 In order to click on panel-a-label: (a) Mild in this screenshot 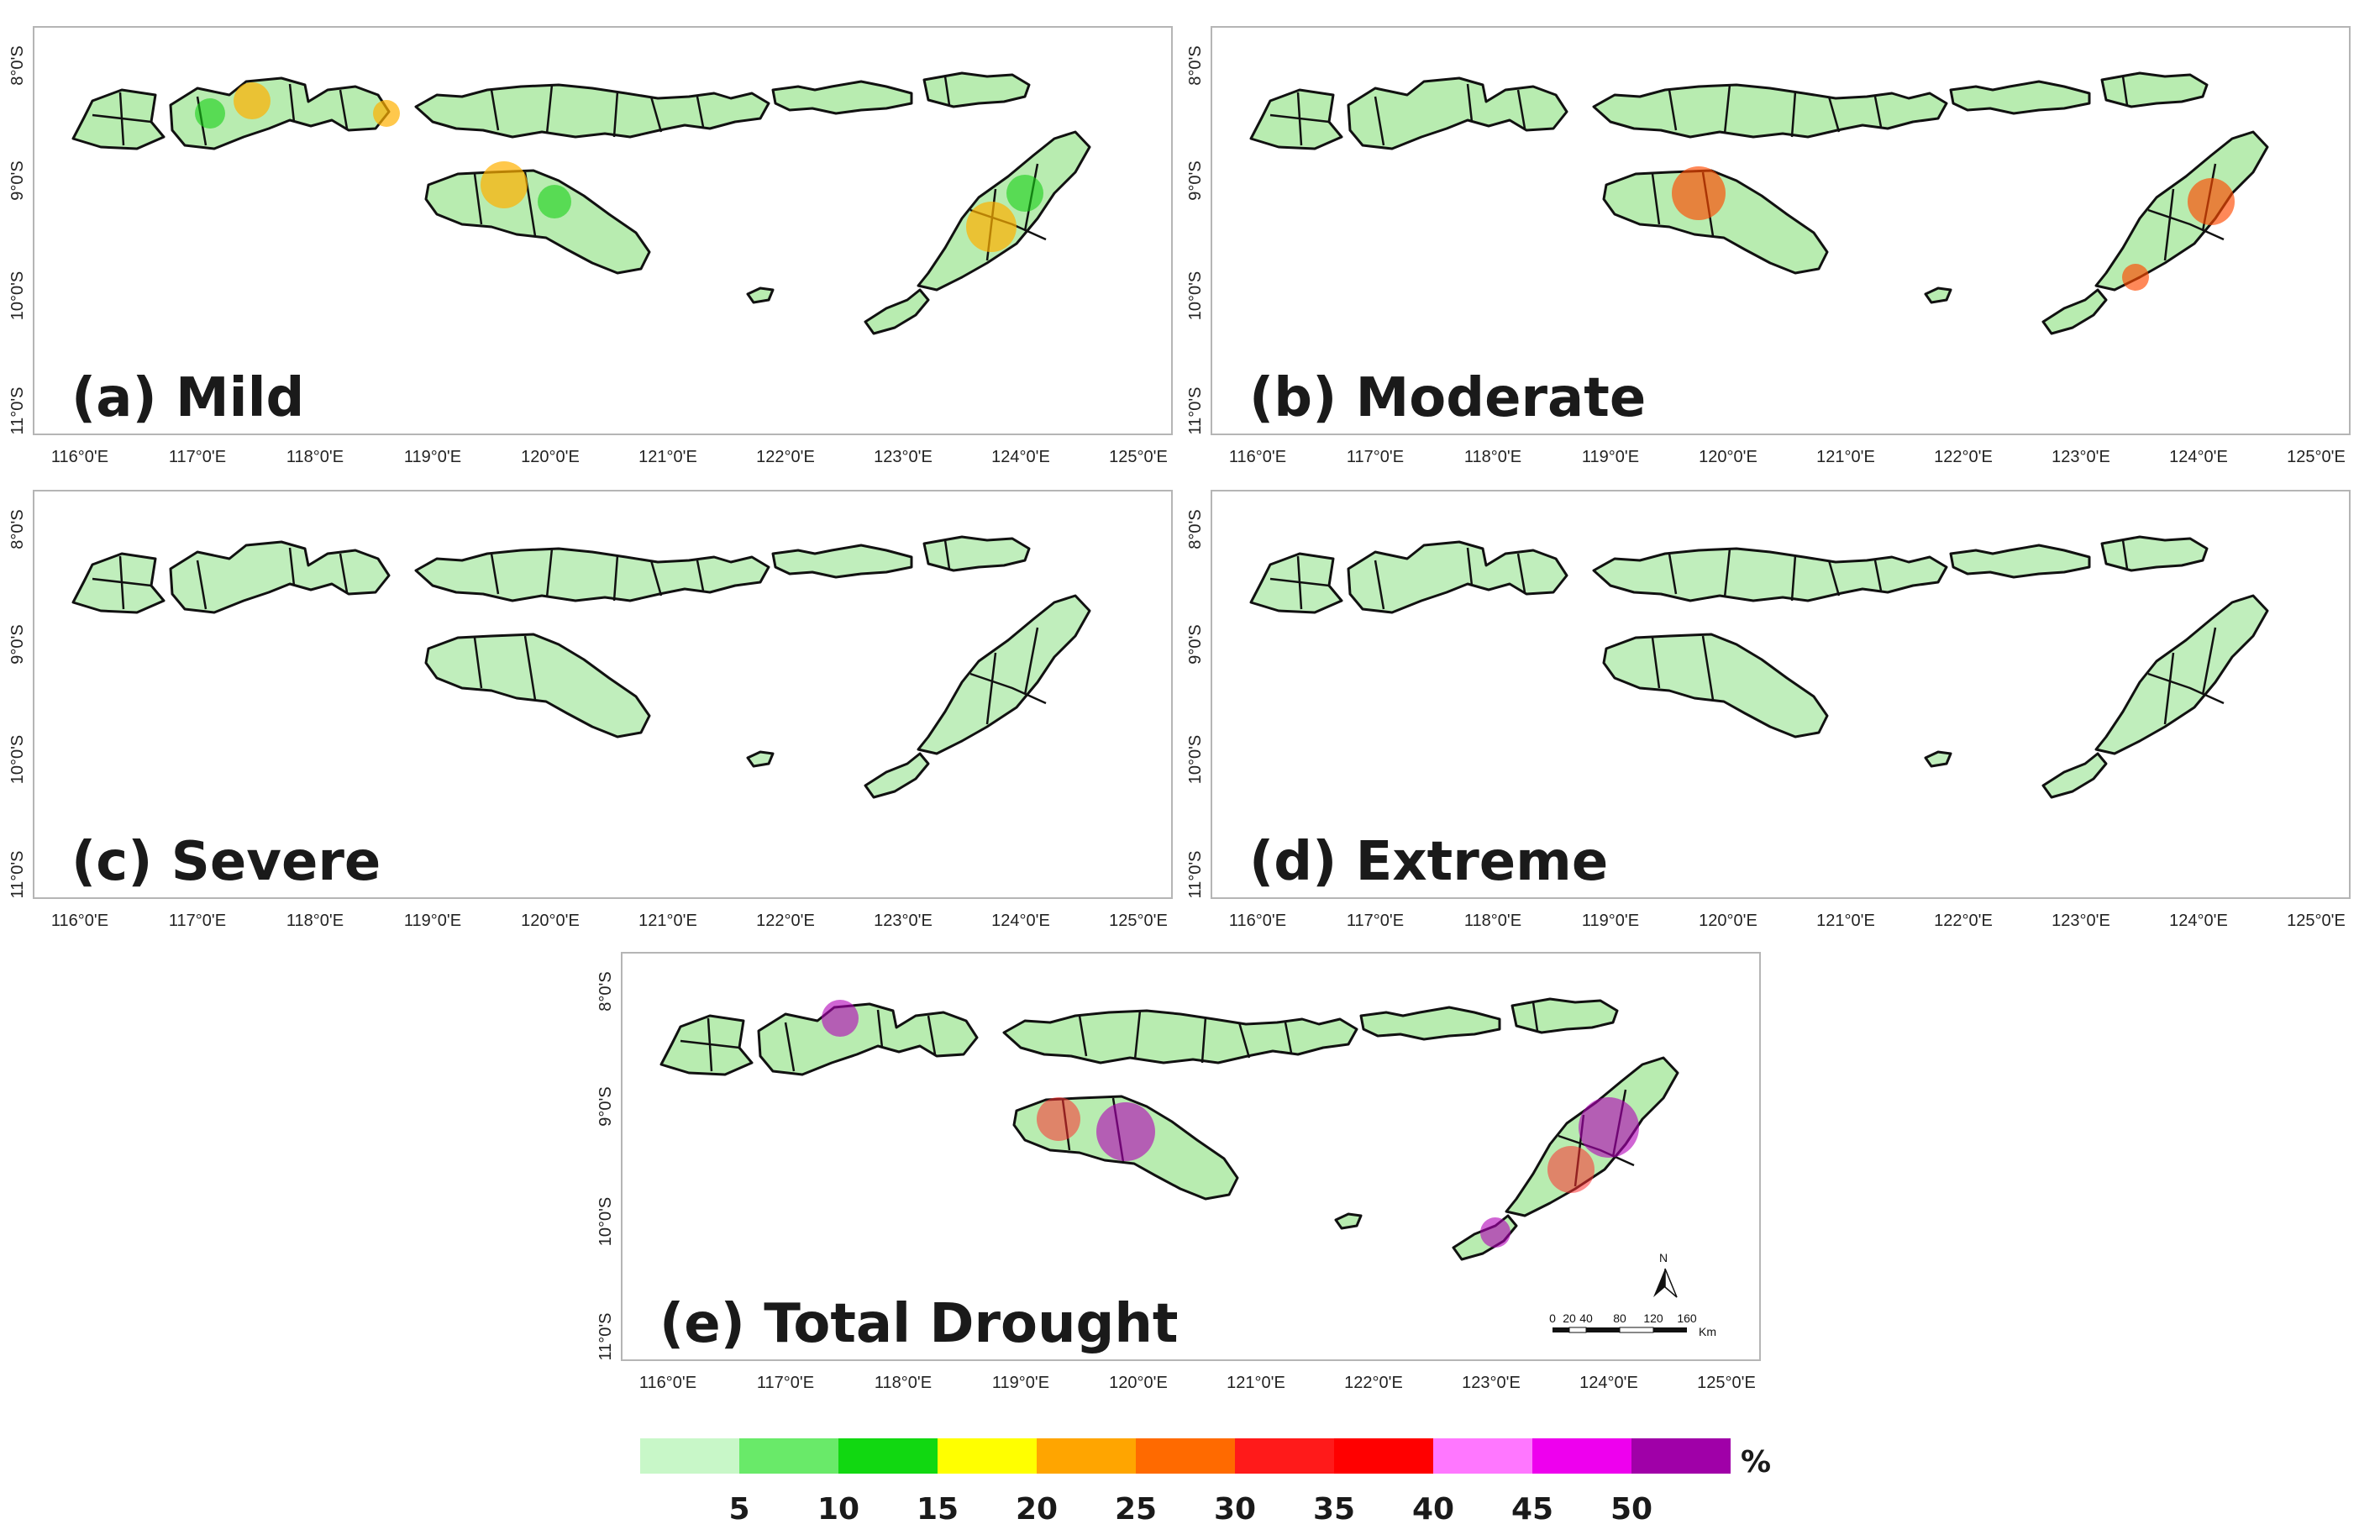, I will do `click(187, 398)`.